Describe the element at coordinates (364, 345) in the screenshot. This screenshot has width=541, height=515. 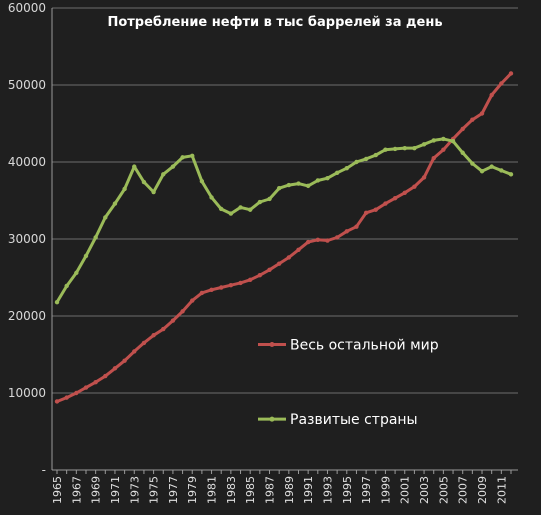
I see `legend-label: Весь остальной мир` at that location.